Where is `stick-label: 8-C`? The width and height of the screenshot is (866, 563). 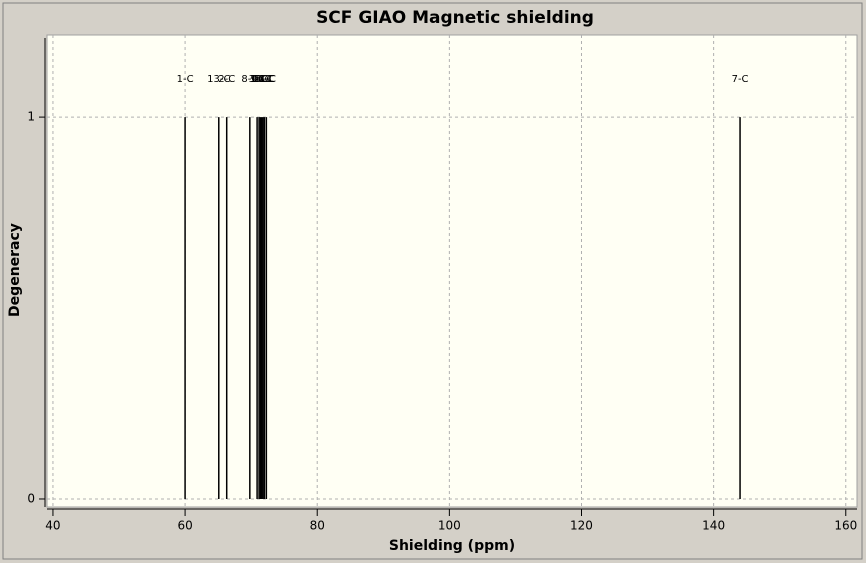 stick-label: 8-C is located at coordinates (249, 79).